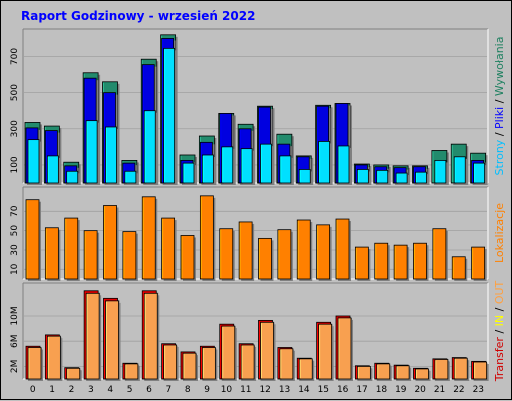 The width and height of the screenshot is (512, 401). What do you see at coordinates (499, 331) in the screenshot?
I see `panel-transfer-side-label: Transfer / IN / OUT` at bounding box center [499, 331].